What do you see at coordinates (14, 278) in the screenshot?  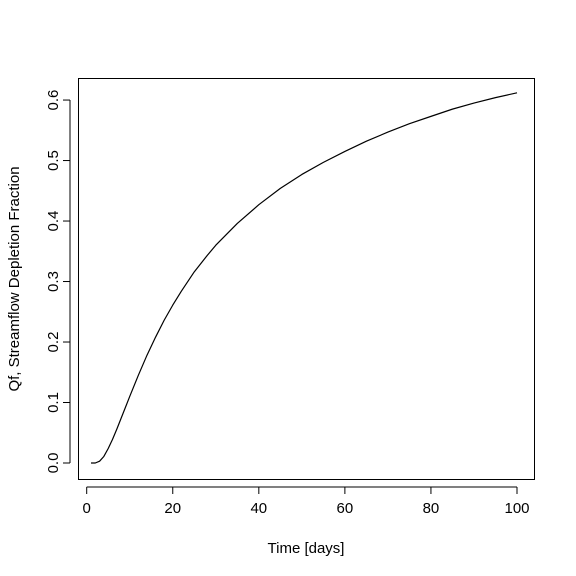 I see `y-axis-label: Qf, Streamflow Depletion Fraction` at bounding box center [14, 278].